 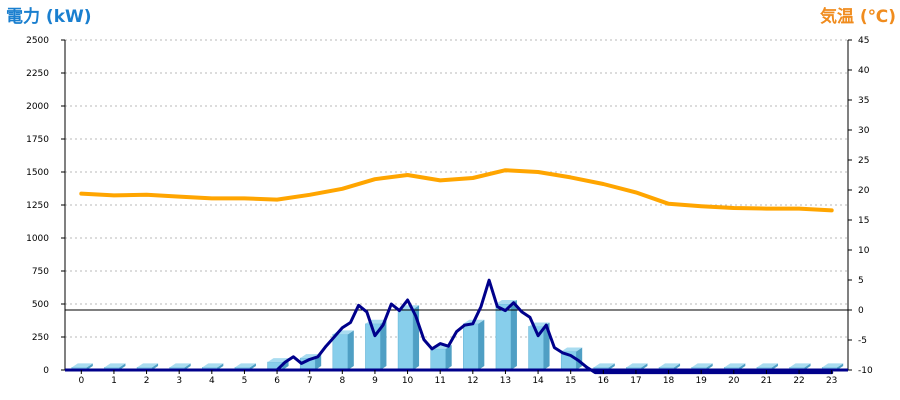 I want to click on x-tick-label: 12, so click(x=472, y=381).